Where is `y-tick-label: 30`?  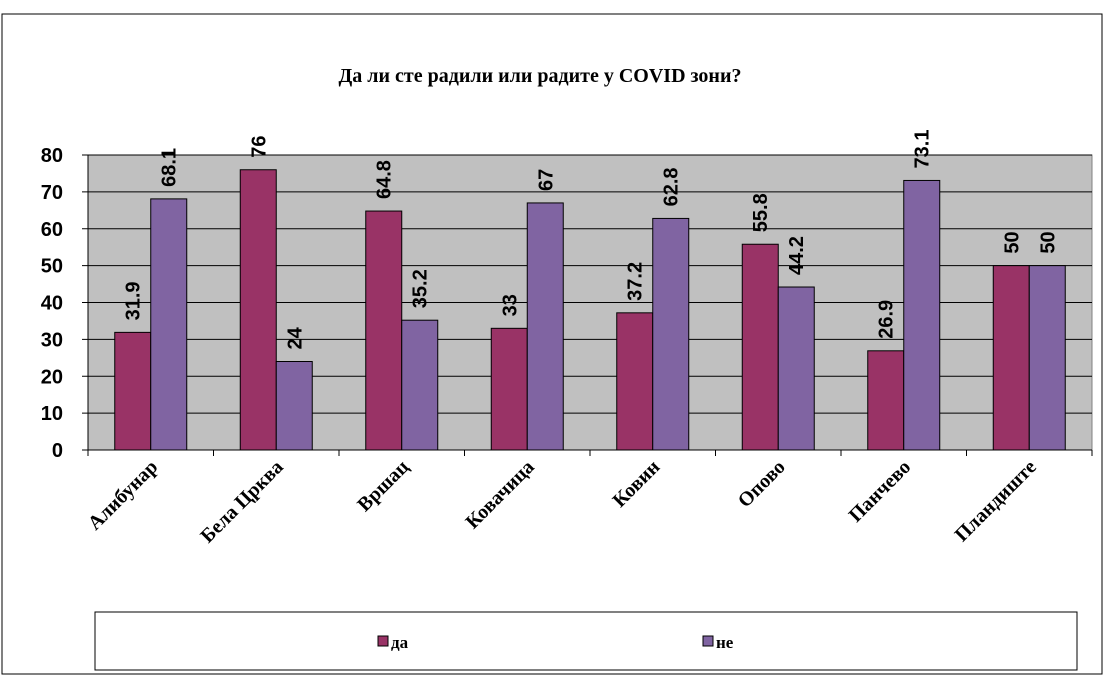
y-tick-label: 30 is located at coordinates (52, 340).